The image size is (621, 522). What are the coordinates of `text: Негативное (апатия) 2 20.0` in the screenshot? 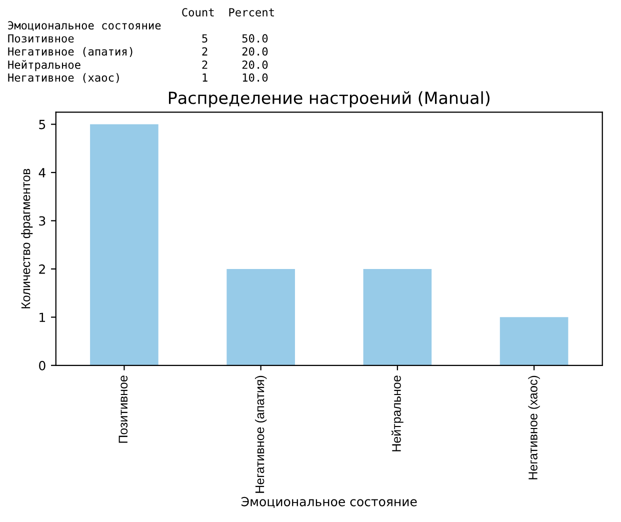 It's located at (138, 52).